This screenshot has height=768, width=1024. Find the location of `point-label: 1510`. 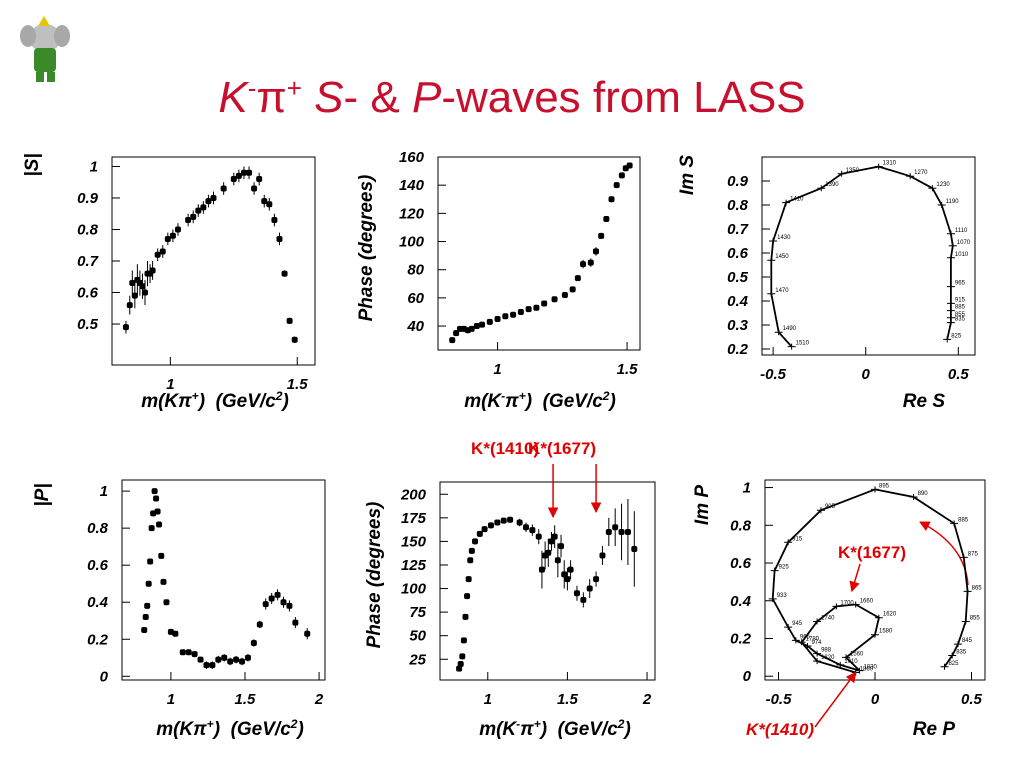

point-label: 1510 is located at coordinates (803, 344).